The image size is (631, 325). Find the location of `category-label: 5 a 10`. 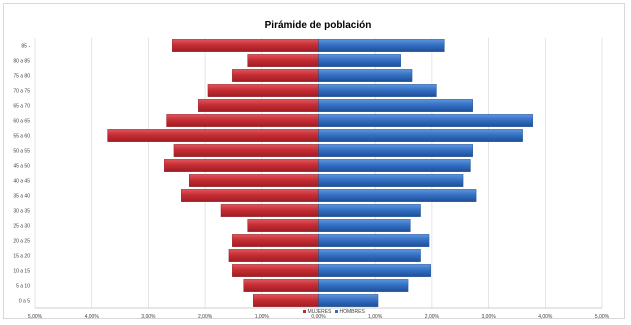

category-label: 5 a 10 is located at coordinates (23, 286).